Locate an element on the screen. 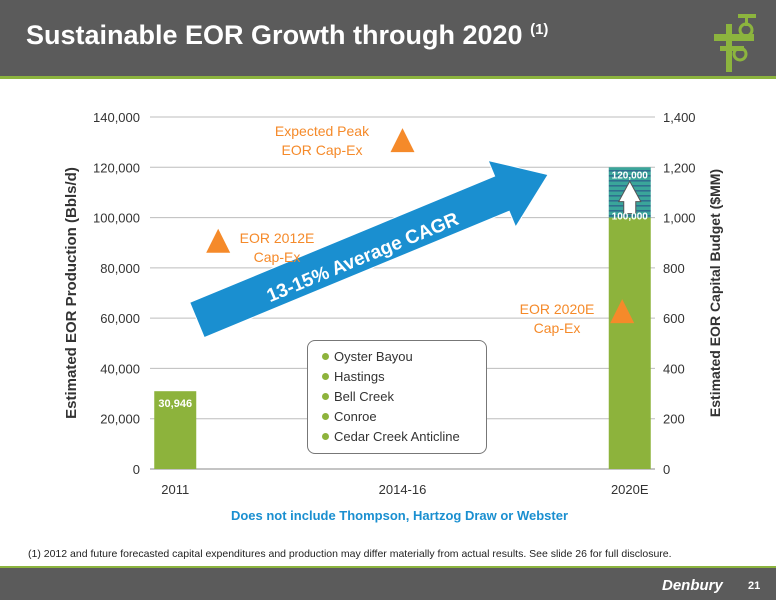 The height and width of the screenshot is (600, 776). y2-tick-label: 1,200 is located at coordinates (679, 167).